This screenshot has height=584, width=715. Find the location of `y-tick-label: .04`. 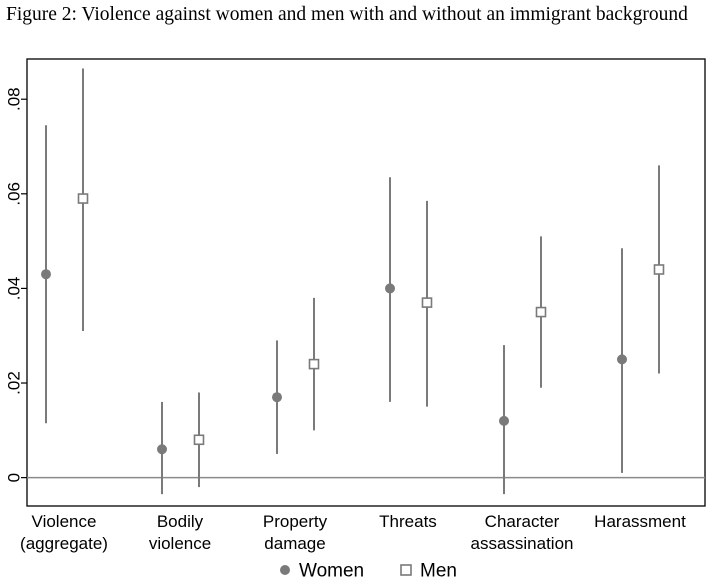

y-tick-label: .04 is located at coordinates (13, 289).